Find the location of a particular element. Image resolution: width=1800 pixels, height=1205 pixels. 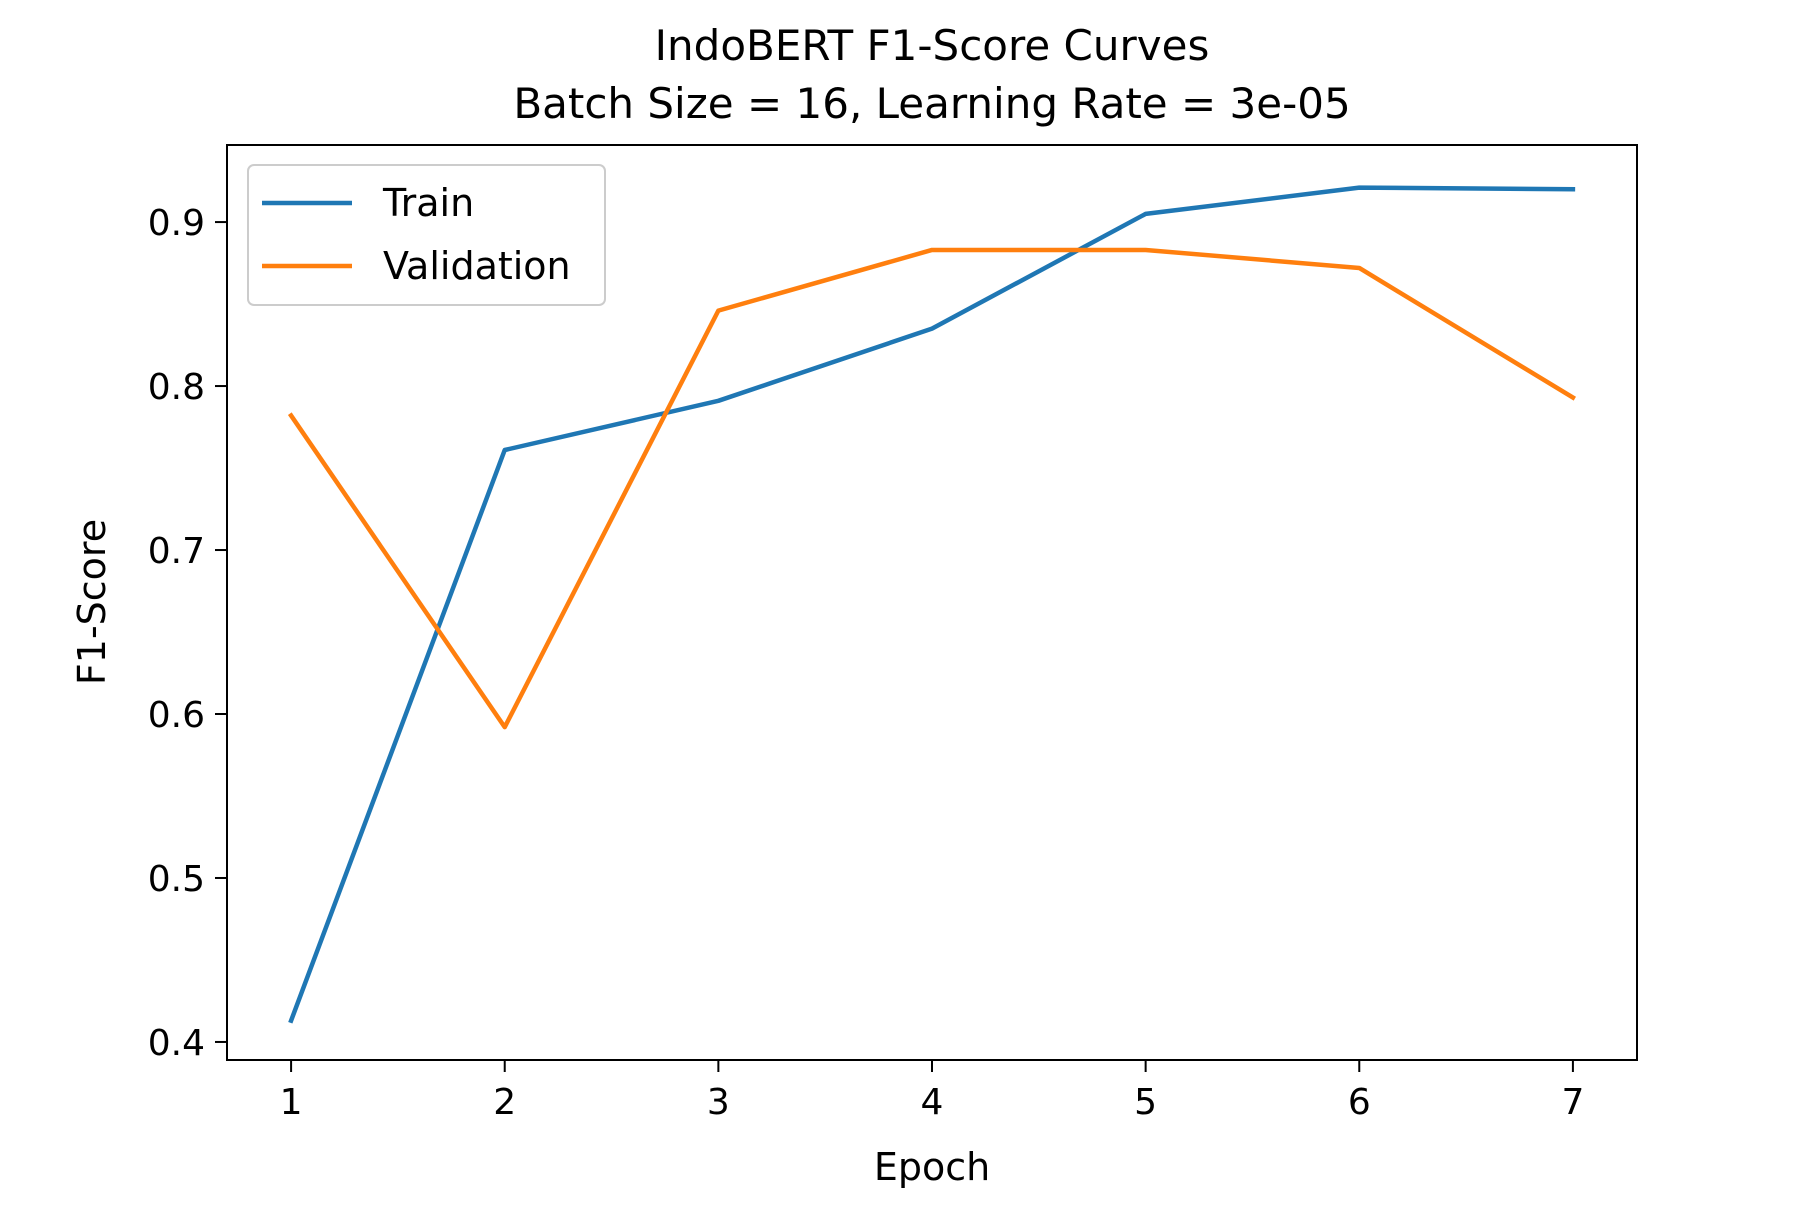

x-tick-label: 5 is located at coordinates (1145, 1102).